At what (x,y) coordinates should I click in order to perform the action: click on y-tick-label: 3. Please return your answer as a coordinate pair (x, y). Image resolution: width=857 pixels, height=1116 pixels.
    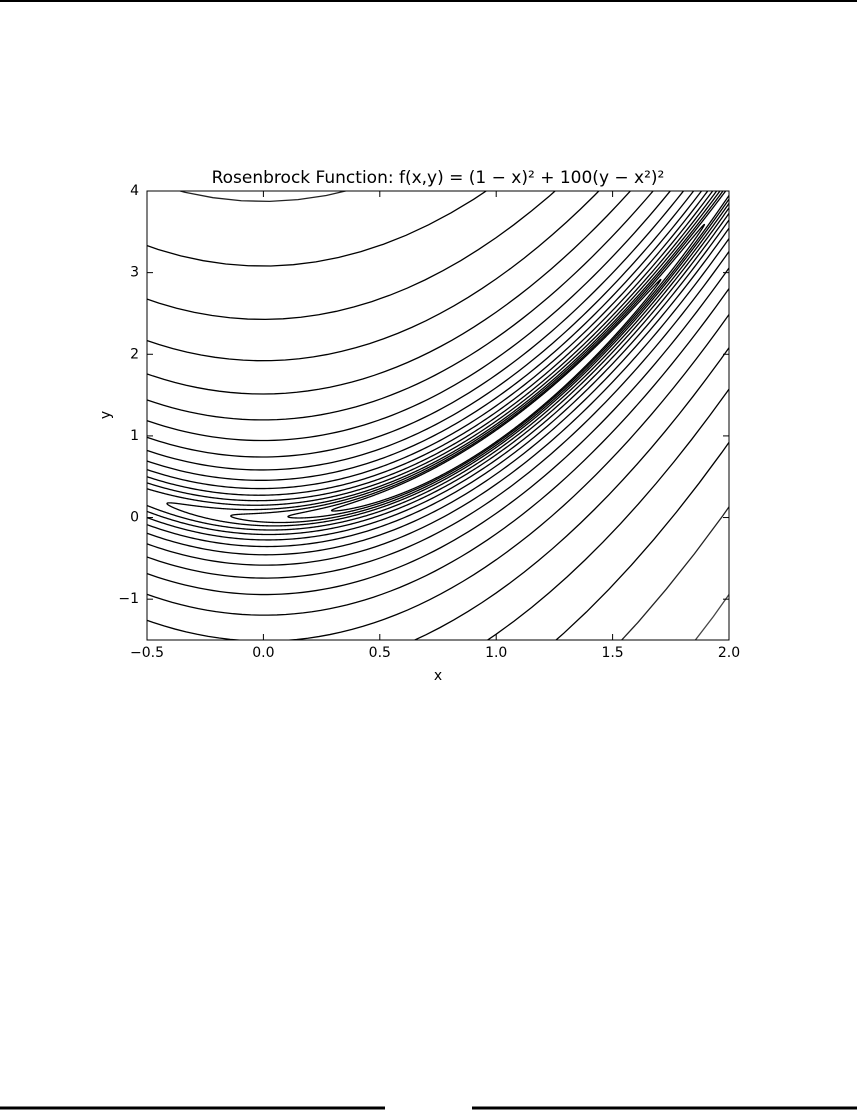
    Looking at the image, I should click on (134, 273).